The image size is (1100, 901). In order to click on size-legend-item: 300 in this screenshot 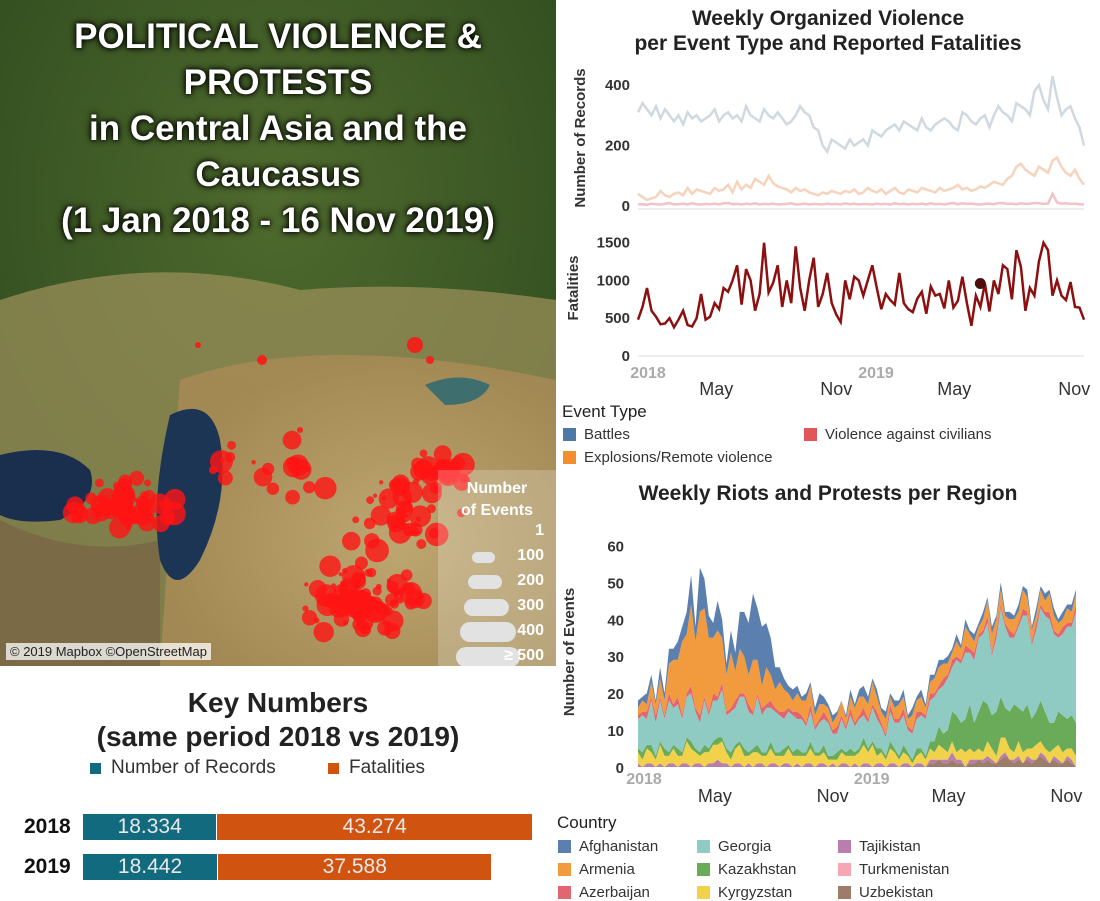, I will do `click(530, 605)`.